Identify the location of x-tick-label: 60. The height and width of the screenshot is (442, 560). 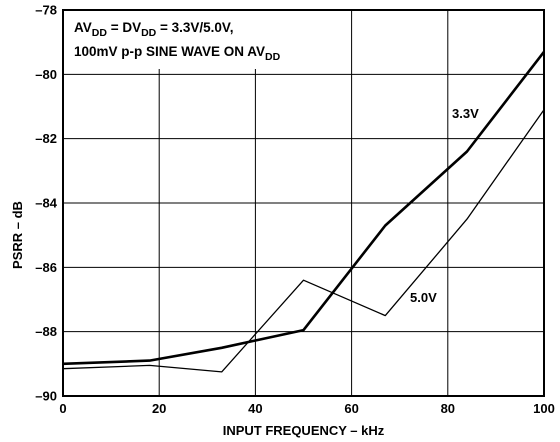
(351, 408).